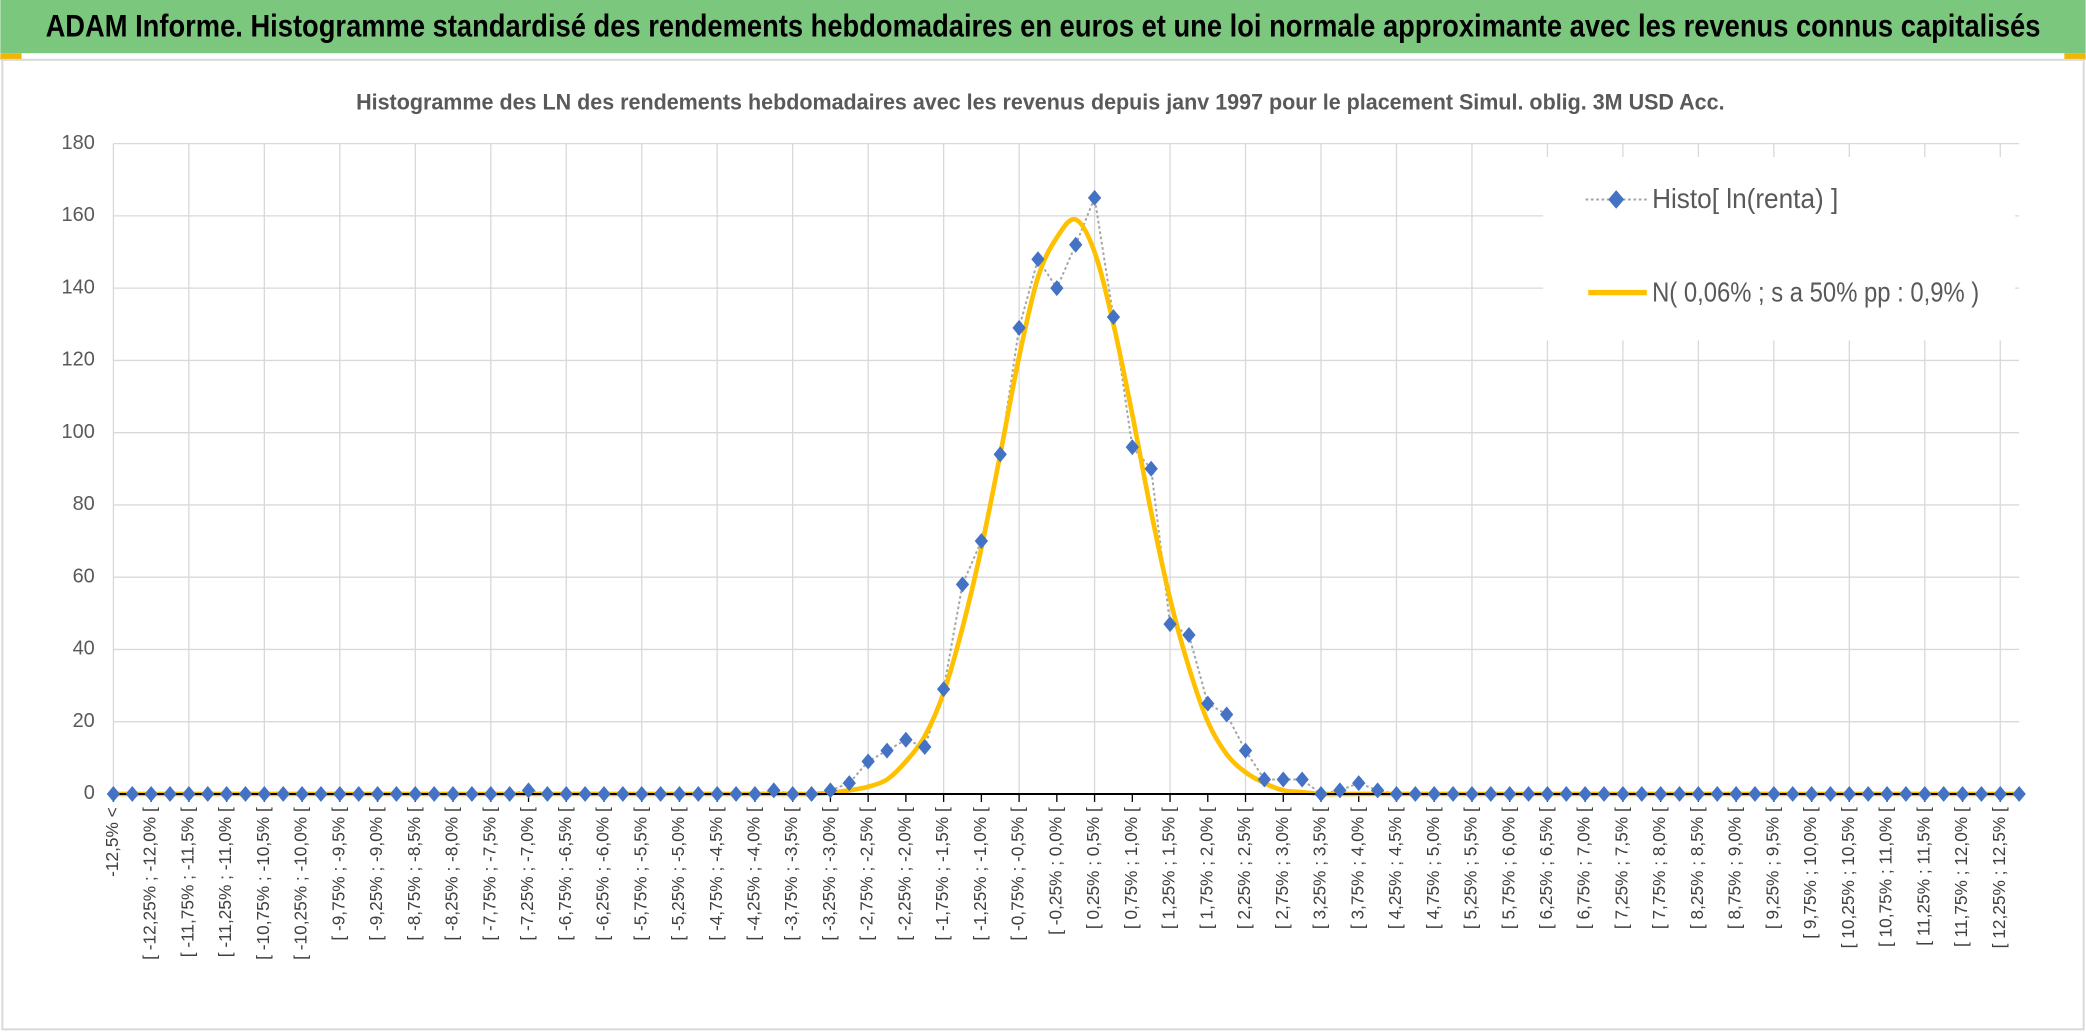 The height and width of the screenshot is (1032, 2086). I want to click on y-tick-label: 20, so click(84, 721).